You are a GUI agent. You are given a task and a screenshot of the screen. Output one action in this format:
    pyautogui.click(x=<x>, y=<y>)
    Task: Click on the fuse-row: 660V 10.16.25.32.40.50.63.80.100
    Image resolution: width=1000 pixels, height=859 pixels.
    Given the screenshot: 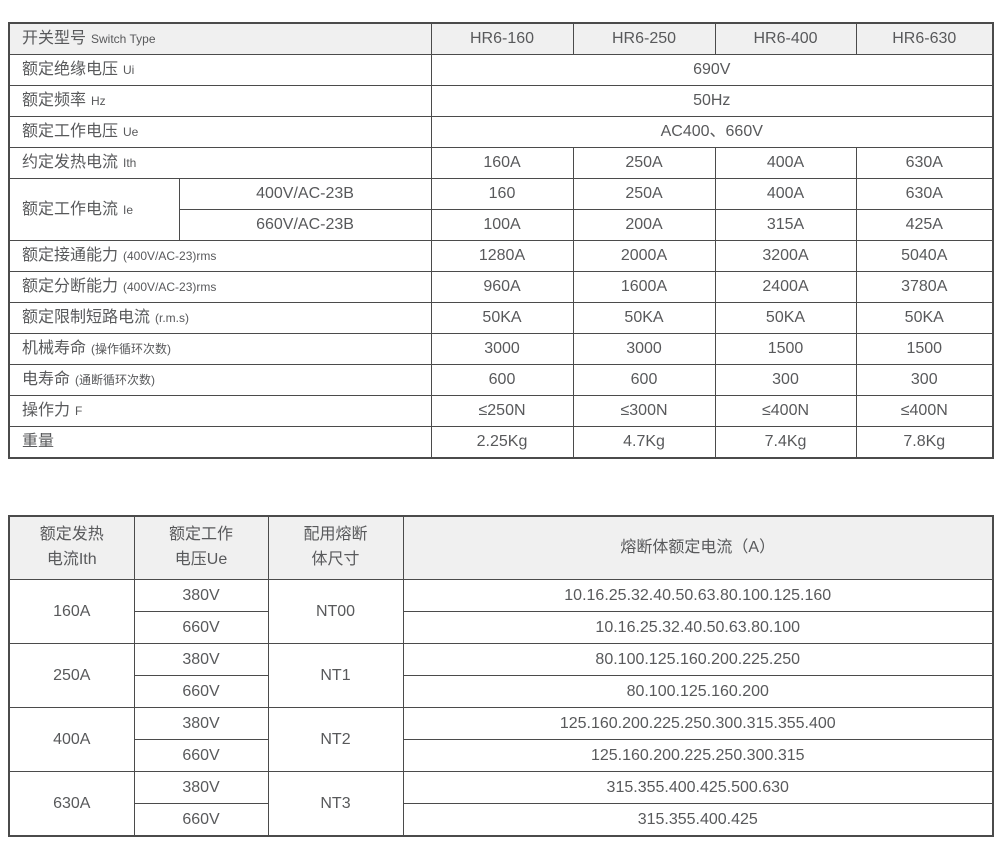 What is the action you would take?
    pyautogui.click(x=501, y=627)
    